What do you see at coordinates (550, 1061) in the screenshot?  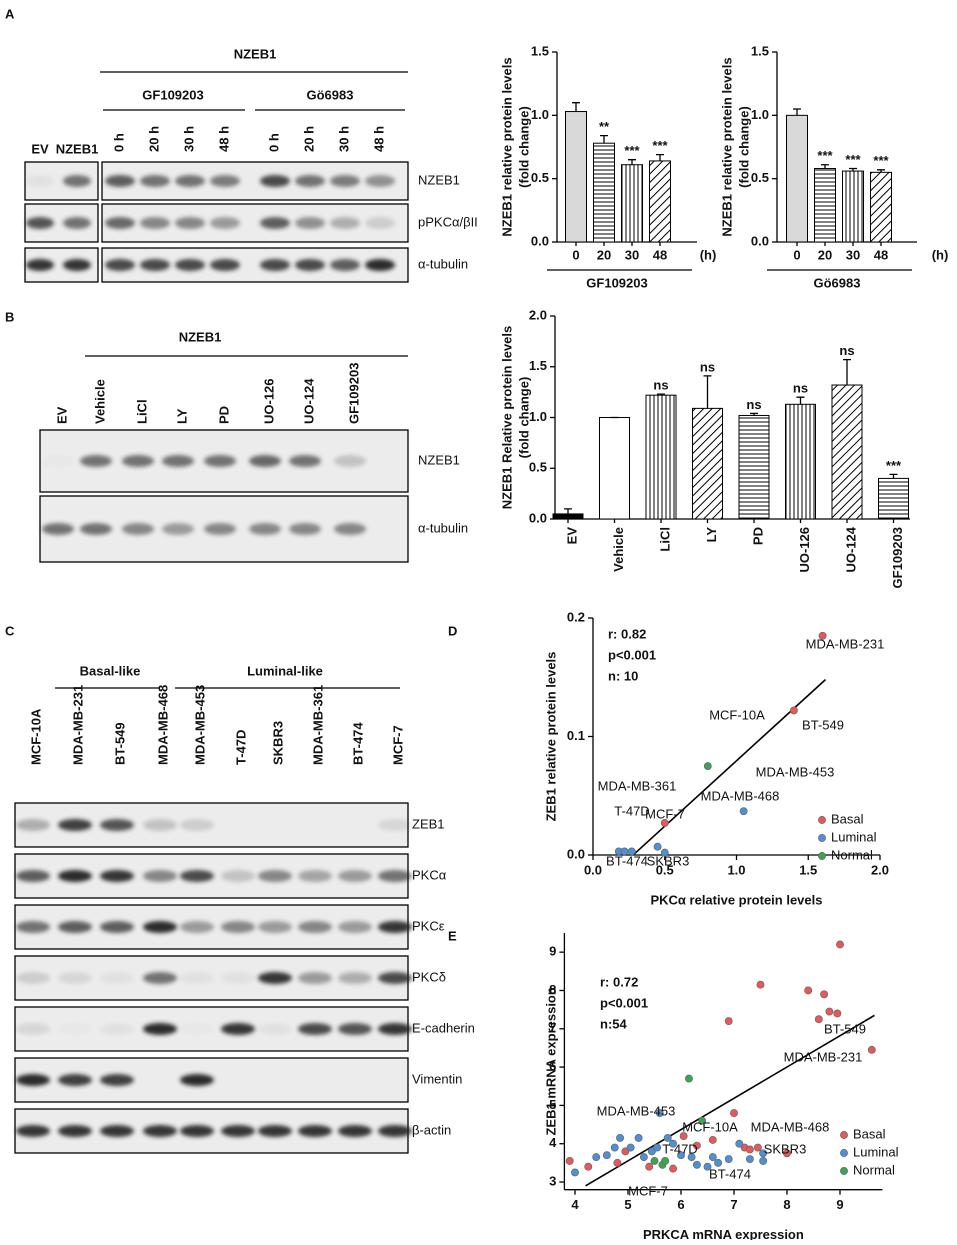 I see `y-axis-label: ZEB1 mRNA expression` at bounding box center [550, 1061].